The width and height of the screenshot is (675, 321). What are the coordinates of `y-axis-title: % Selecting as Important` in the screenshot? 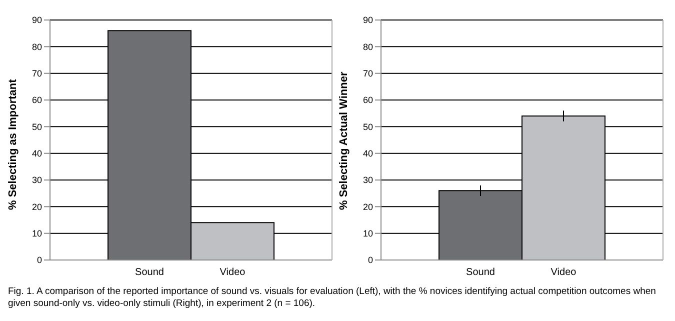 It's located at (12, 144).